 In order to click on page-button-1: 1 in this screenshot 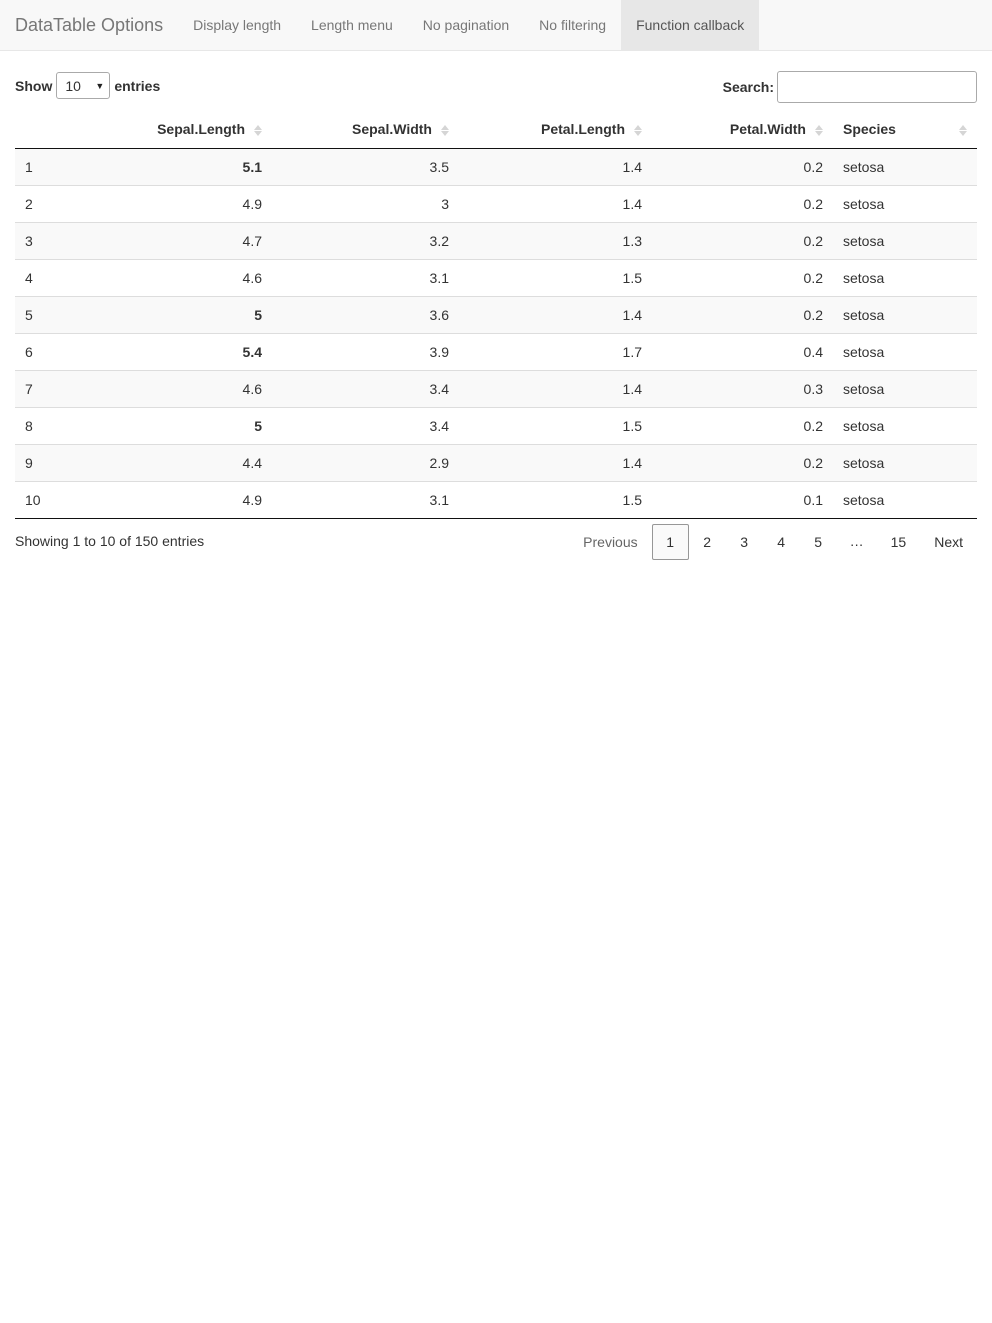, I will do `click(670, 541)`.